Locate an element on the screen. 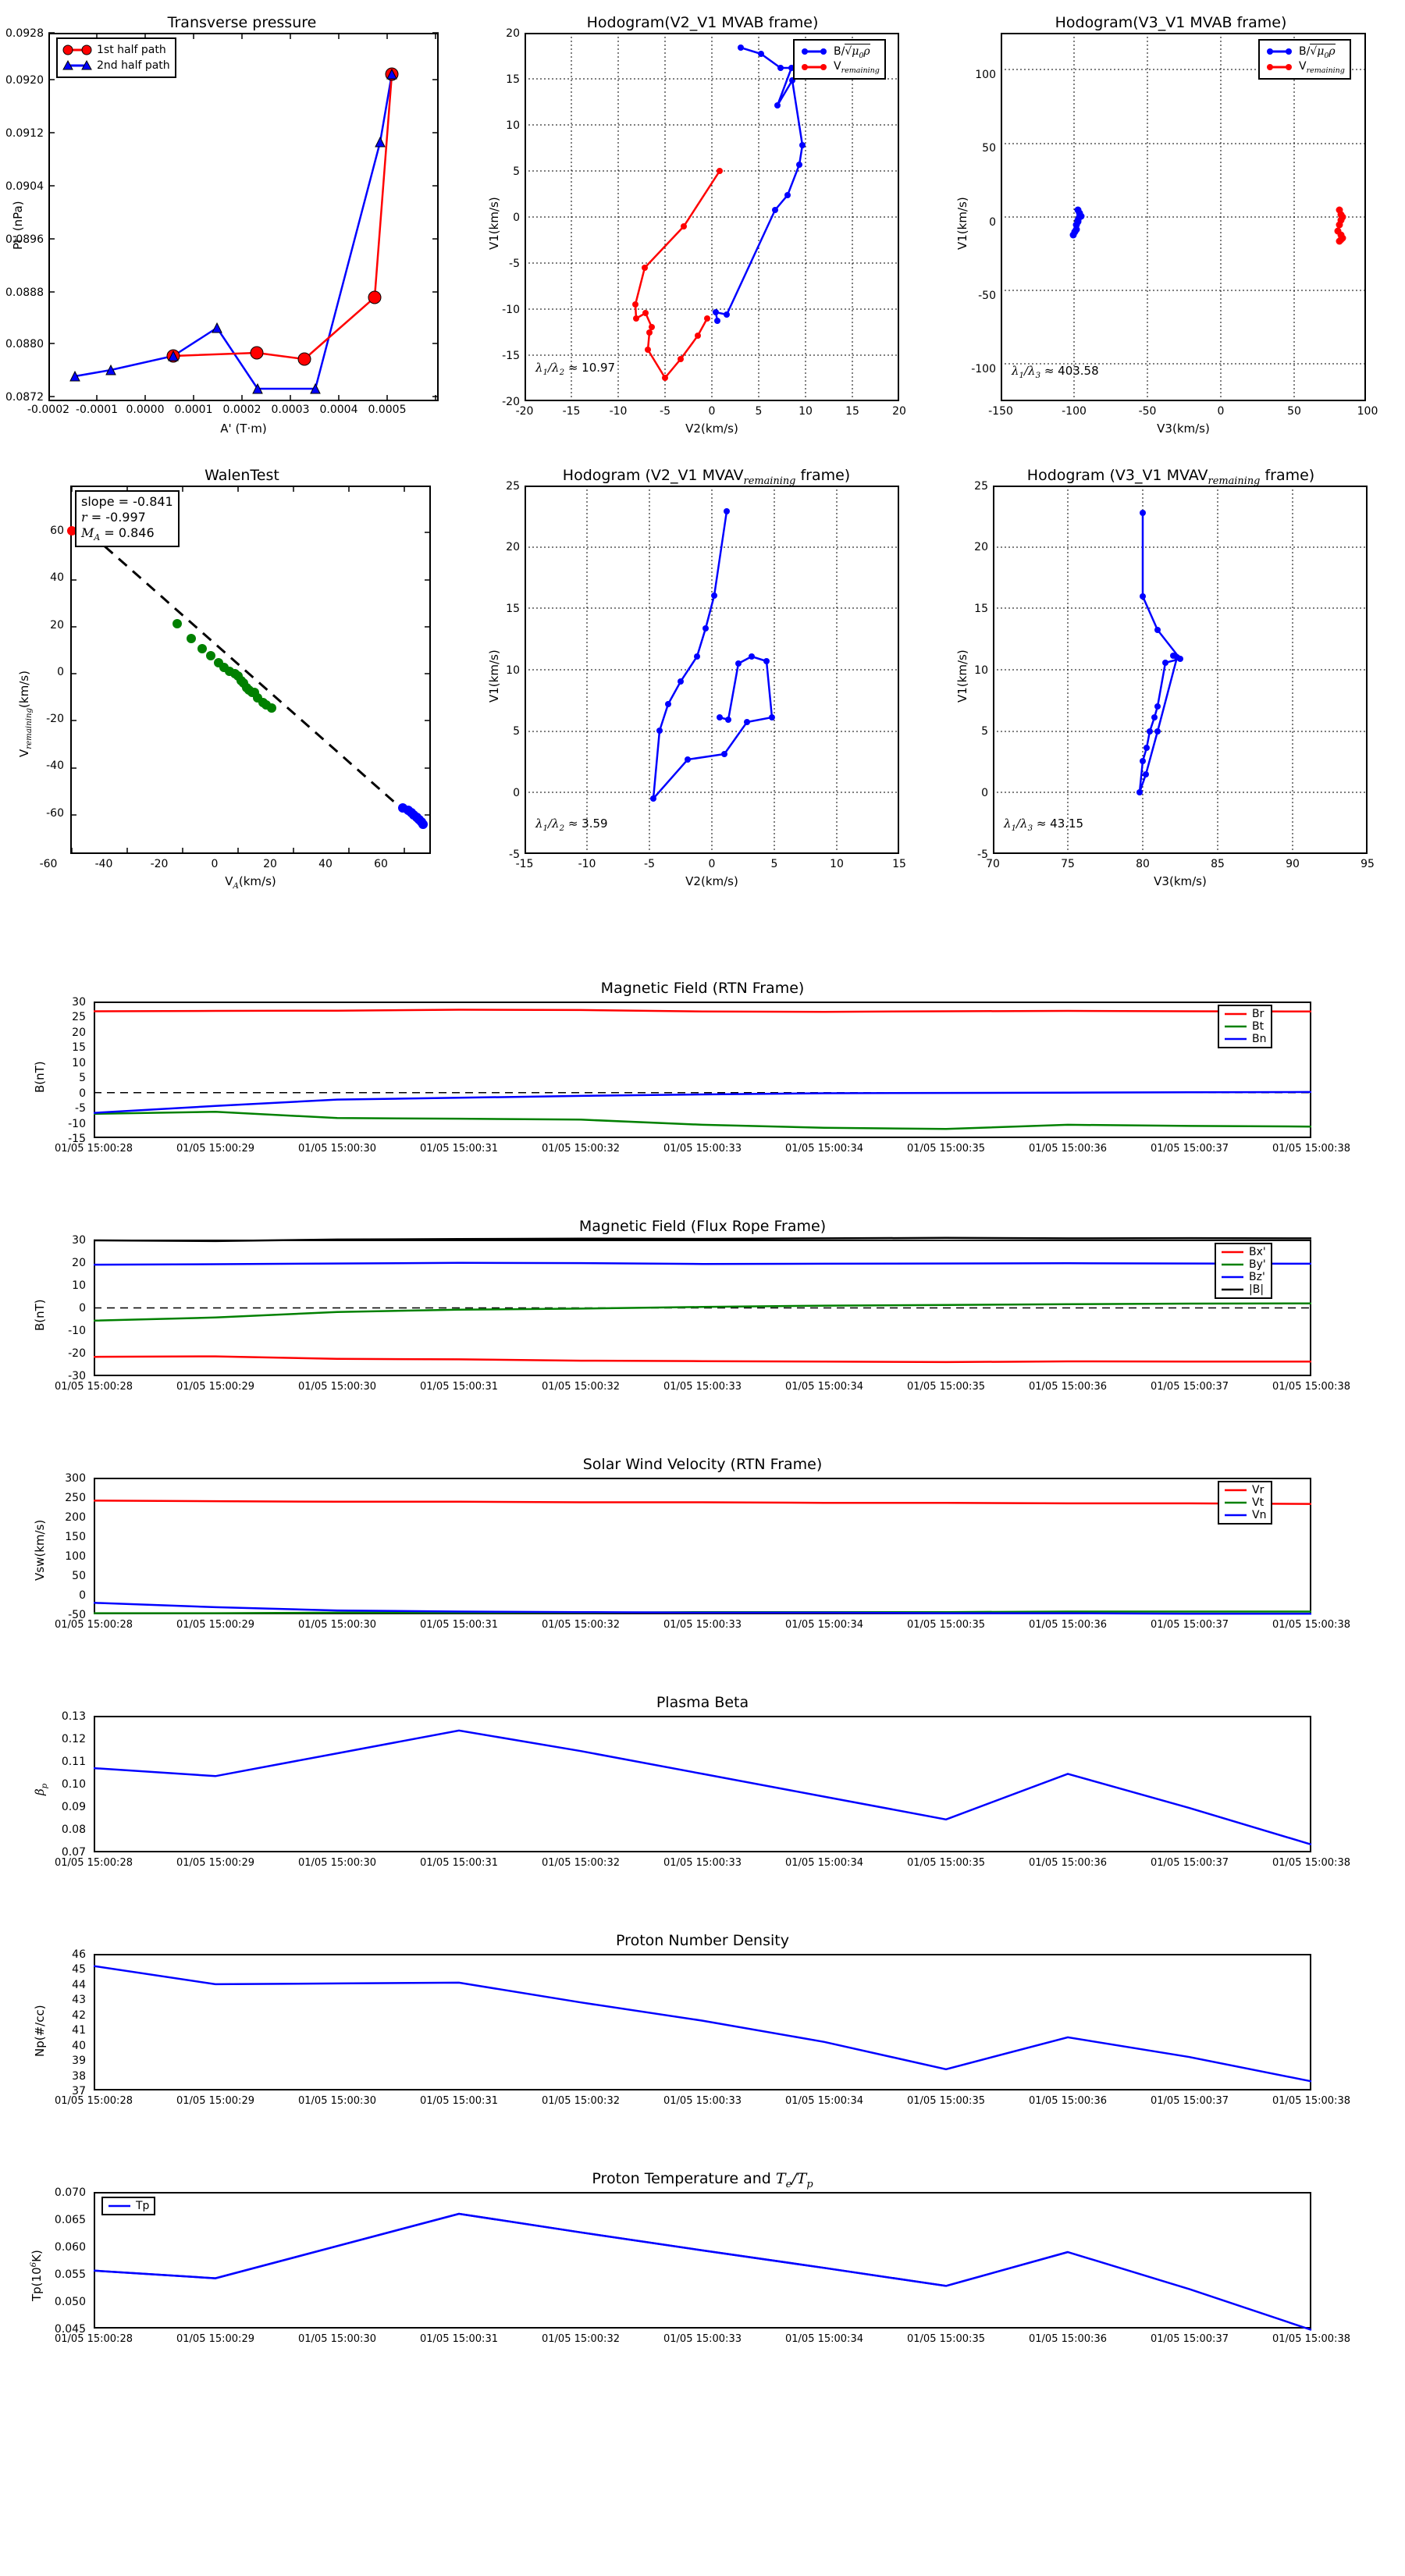 The height and width of the screenshot is (2576, 1405). time-tick: 01/05 15:00:30 is located at coordinates (337, 1149).